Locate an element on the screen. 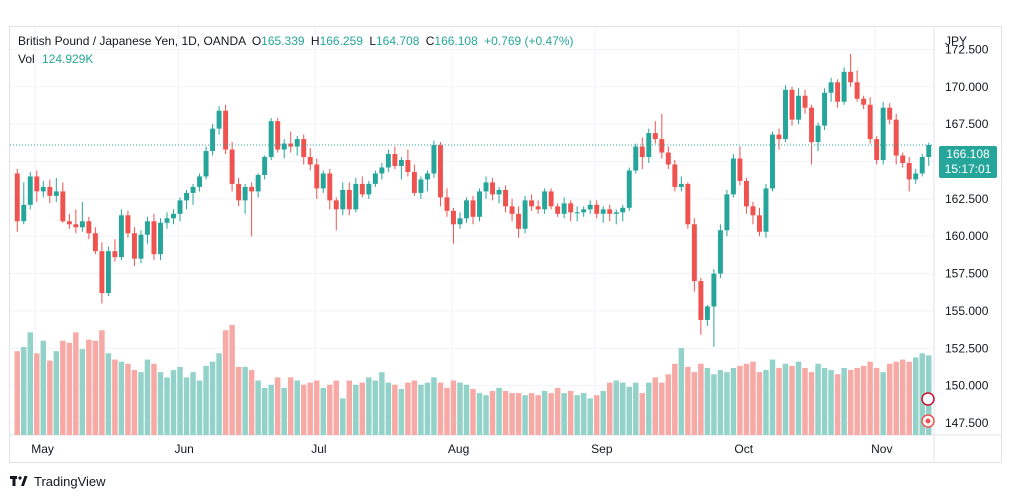 This screenshot has height=498, width=1012. footer: TradingView is located at coordinates (58, 481).